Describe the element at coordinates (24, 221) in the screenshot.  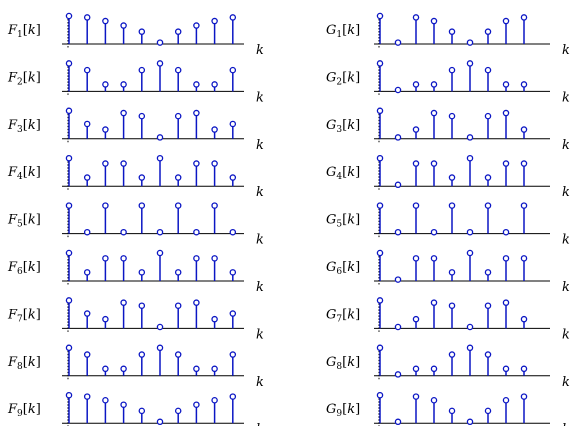
I see `panel-label: F5[k]` at that location.